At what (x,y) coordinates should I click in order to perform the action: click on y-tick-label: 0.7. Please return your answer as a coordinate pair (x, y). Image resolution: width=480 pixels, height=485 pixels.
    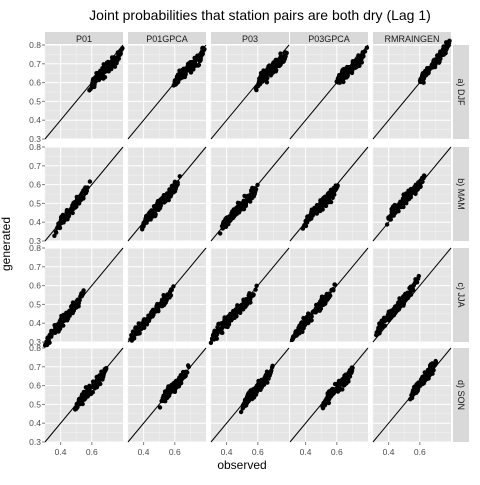
    Looking at the image, I should click on (35, 367).